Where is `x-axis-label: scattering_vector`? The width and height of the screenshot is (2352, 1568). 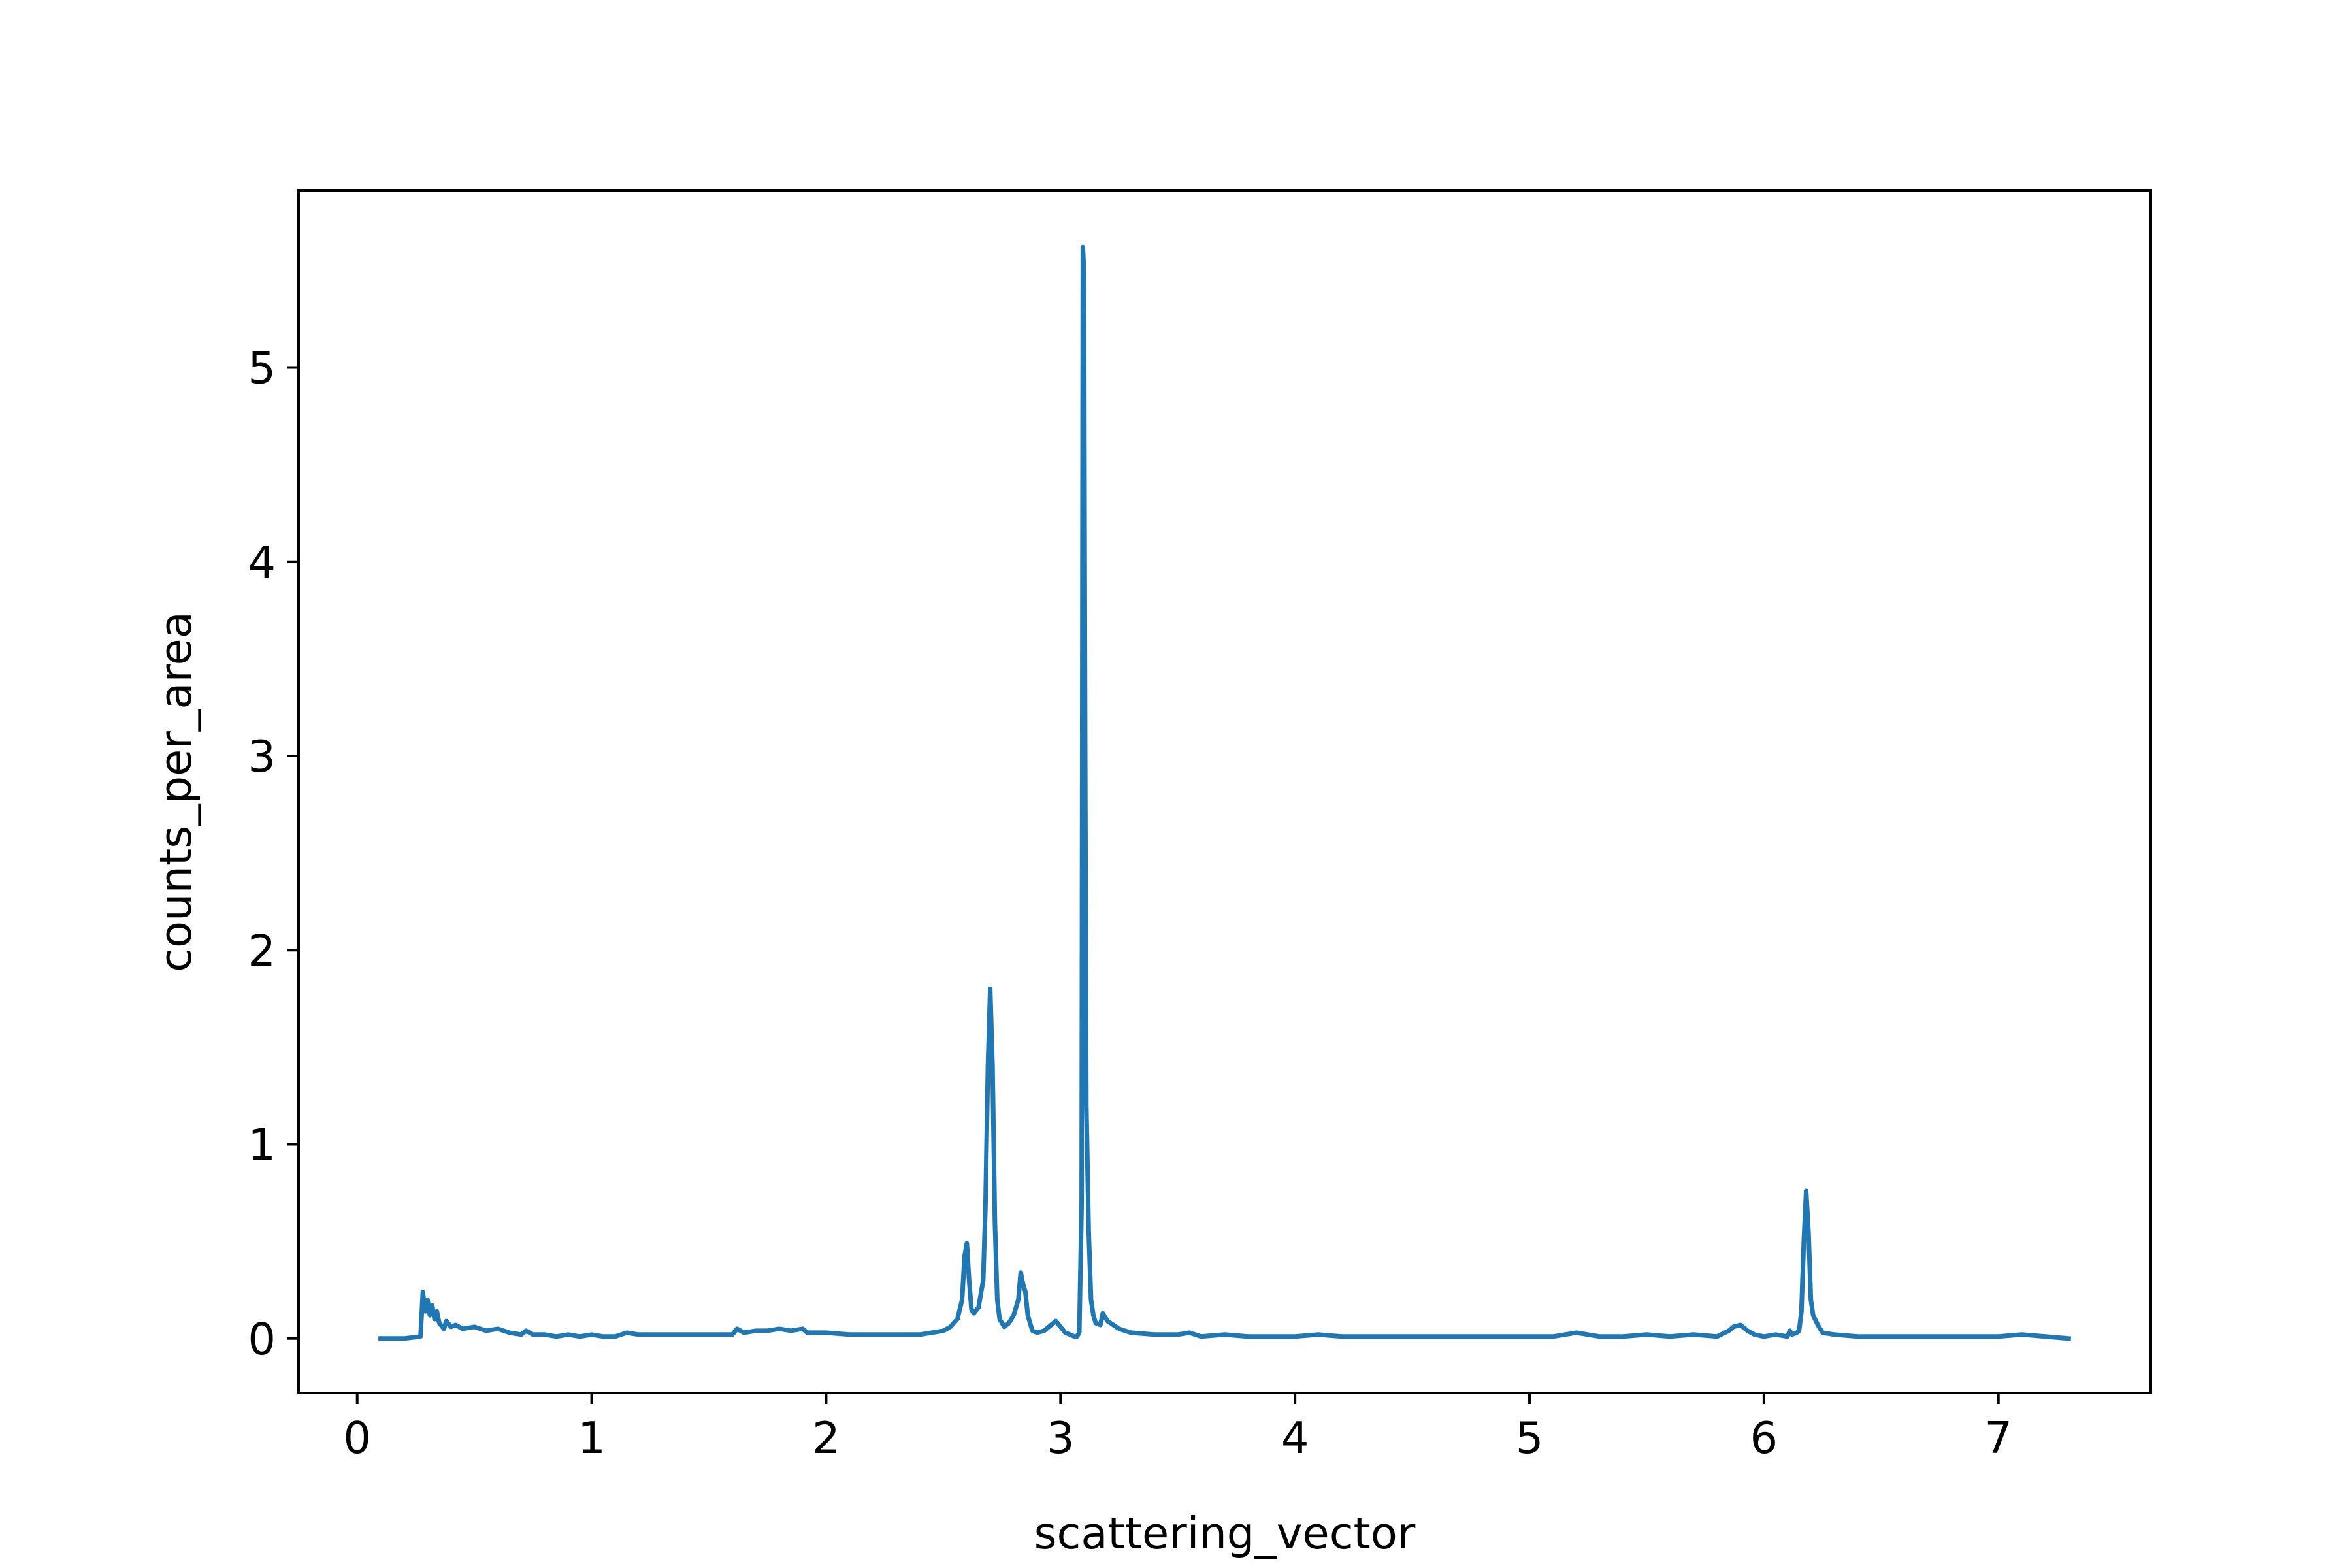
x-axis-label: scattering_vector is located at coordinates (1225, 1533).